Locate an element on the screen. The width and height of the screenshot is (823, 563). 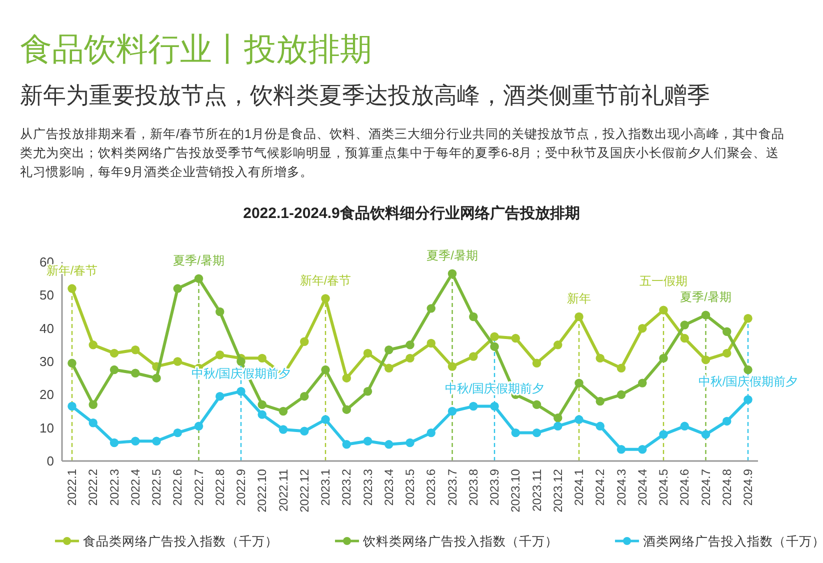
x-tick-label: 2024.1 is located at coordinates (579, 487).